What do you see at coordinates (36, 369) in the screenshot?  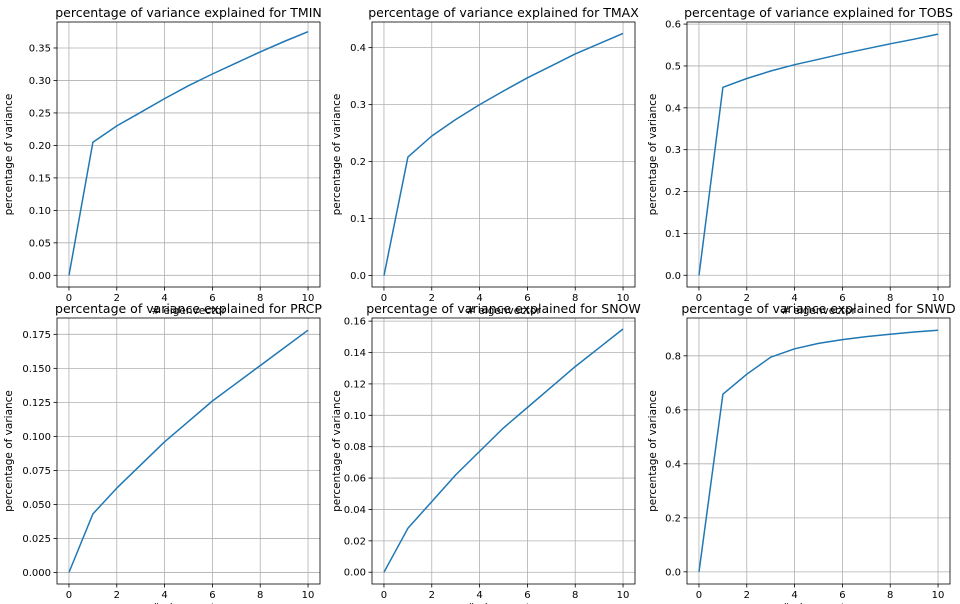 I see `y-tick-label: 0.150` at bounding box center [36, 369].